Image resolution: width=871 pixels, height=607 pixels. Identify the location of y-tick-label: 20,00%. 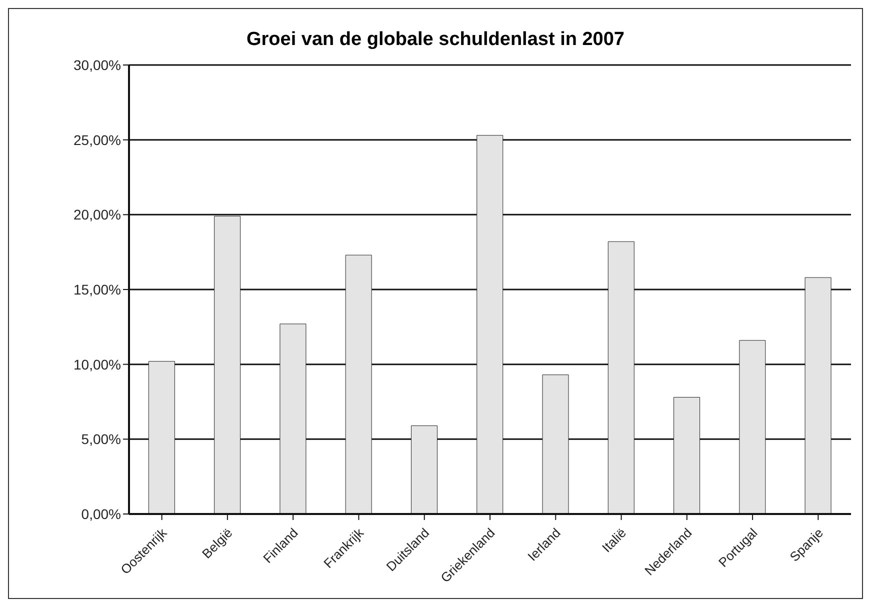
(97, 214).